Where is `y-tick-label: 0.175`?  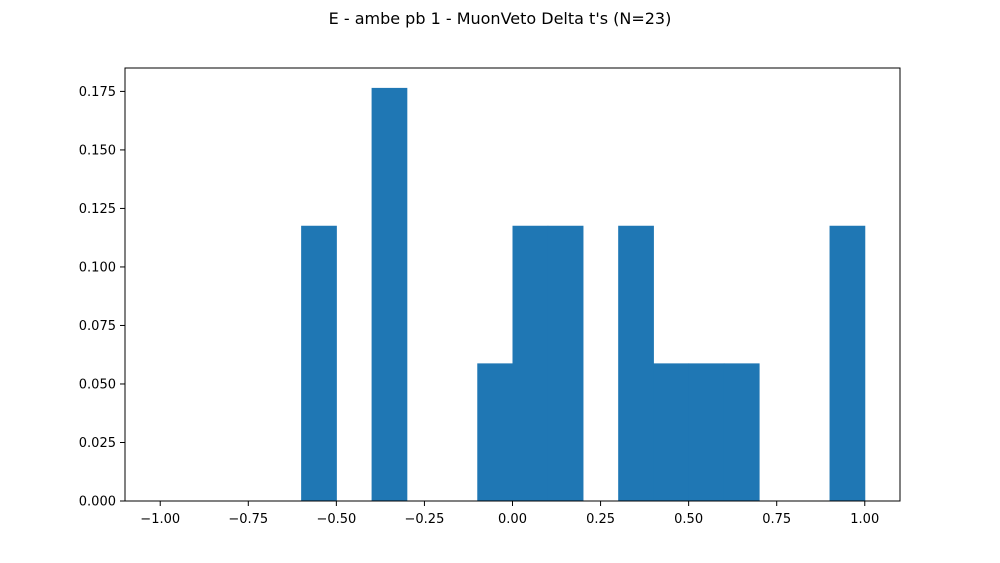
y-tick-label: 0.175 is located at coordinates (97, 92).